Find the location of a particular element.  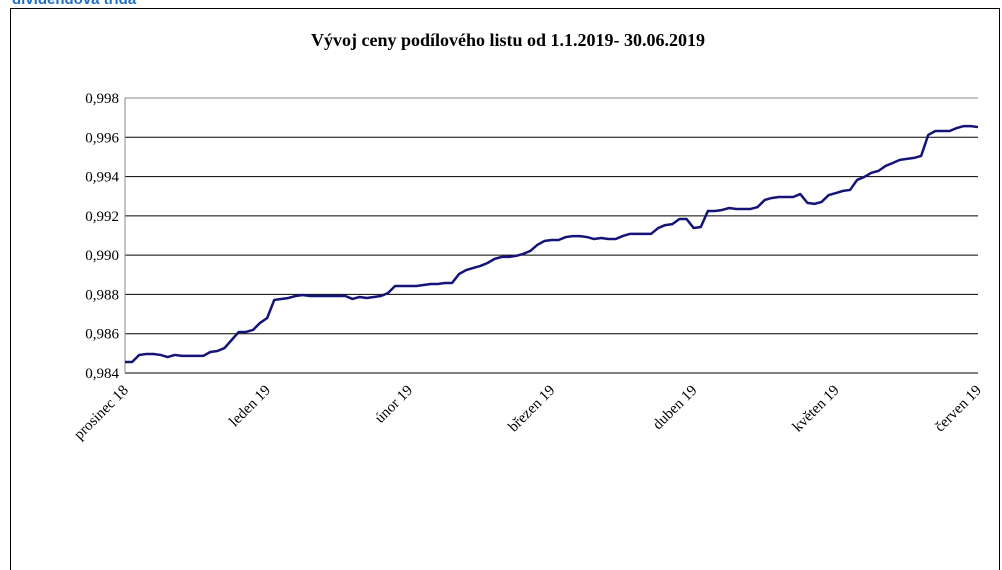

y-tick-label: 0,990 is located at coordinates (102, 256).